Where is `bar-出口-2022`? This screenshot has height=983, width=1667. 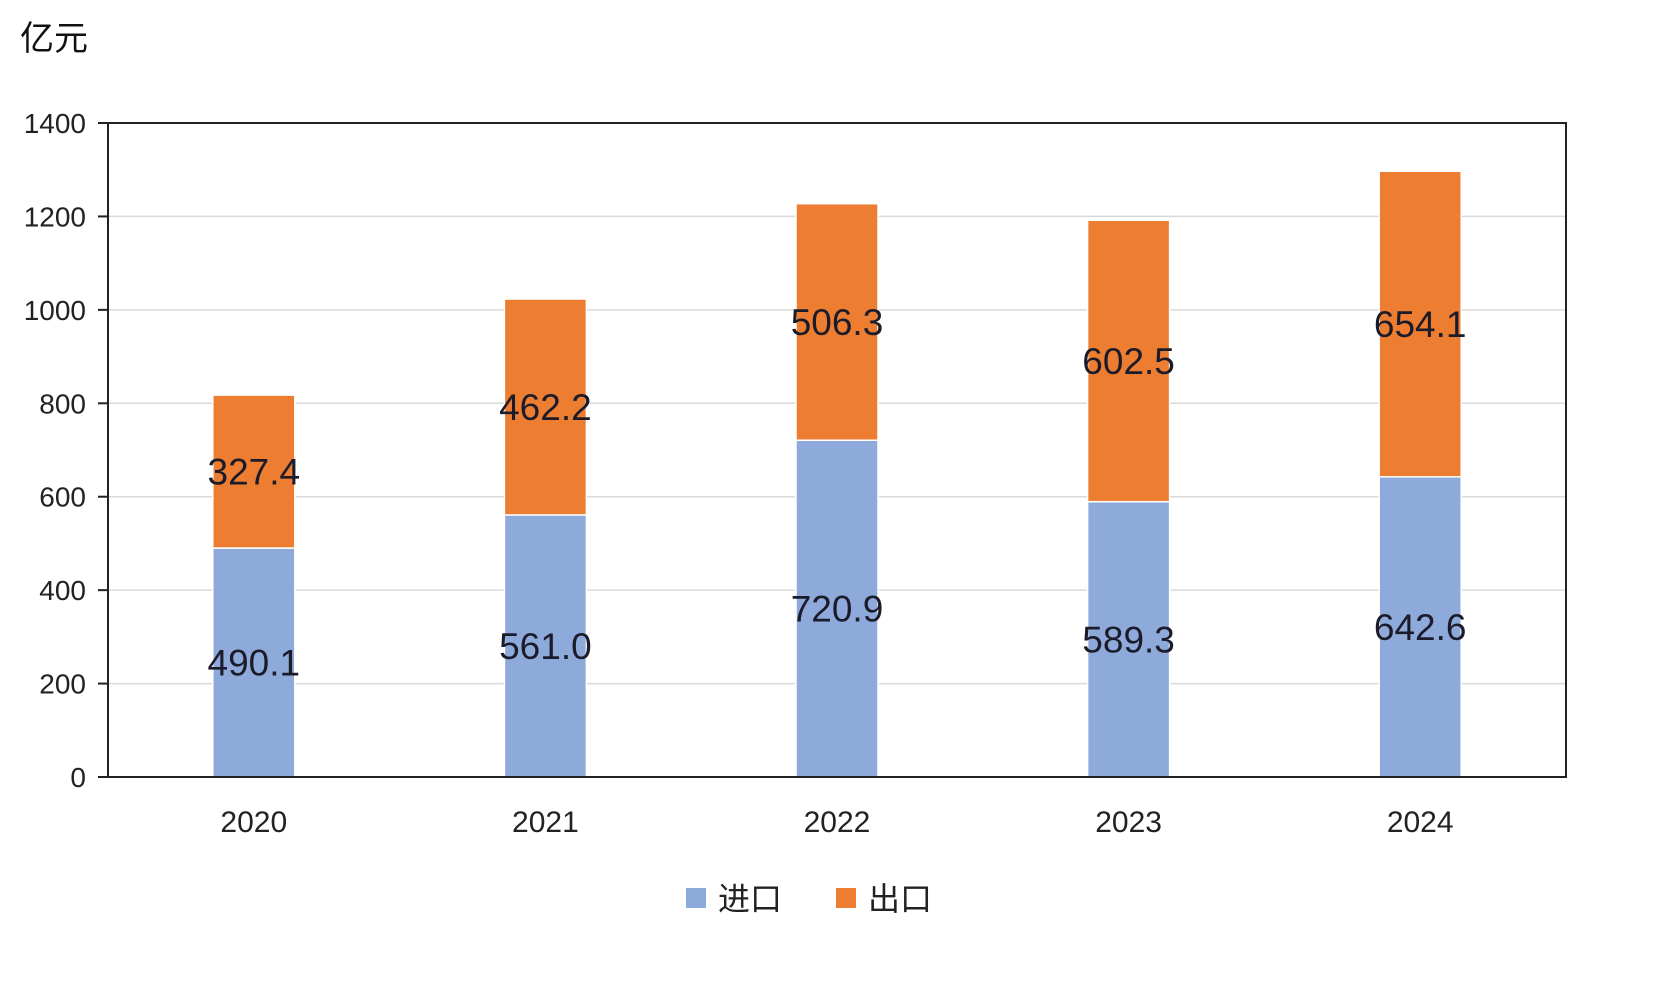
bar-出口-2022 is located at coordinates (837, 321).